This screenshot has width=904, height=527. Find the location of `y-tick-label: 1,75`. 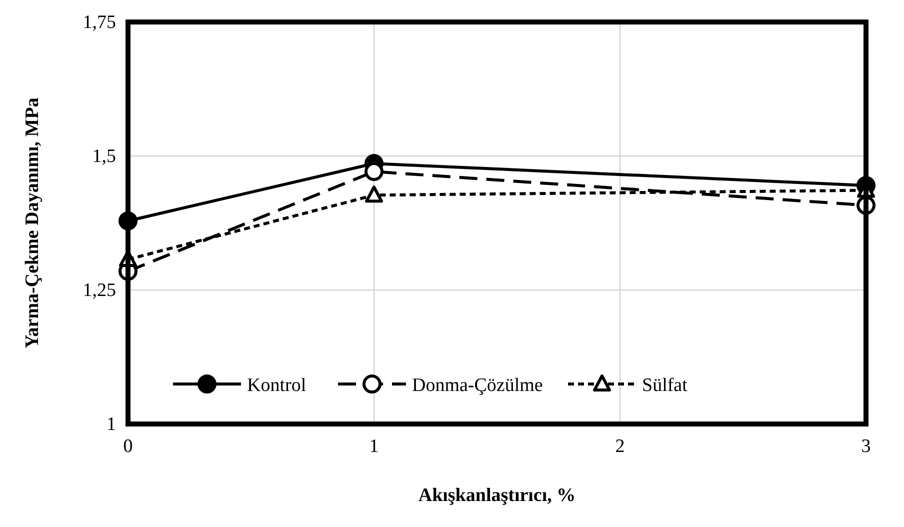

y-tick-label: 1,75 is located at coordinates (99, 22).